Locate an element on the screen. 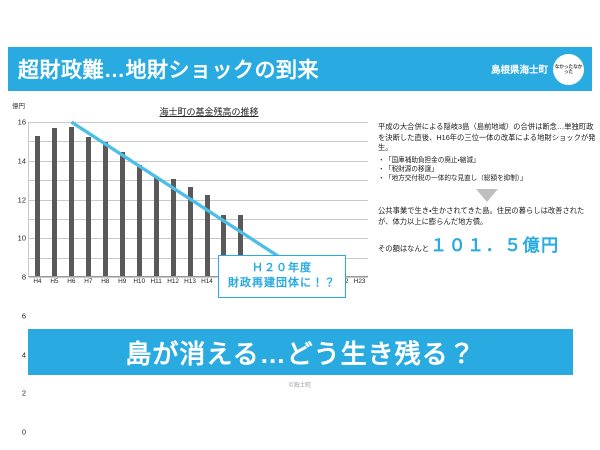  bar-slot: H13 is located at coordinates (190, 203).